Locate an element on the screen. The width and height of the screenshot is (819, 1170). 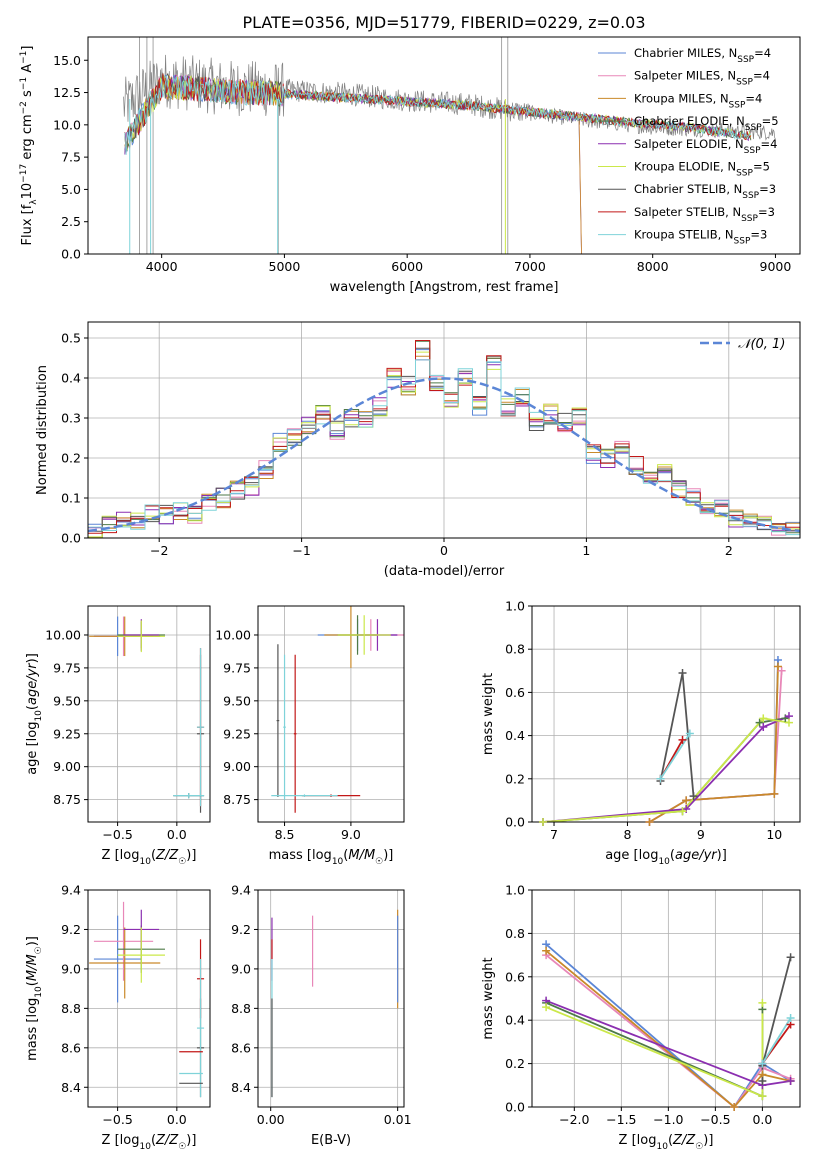
legend-entry-label-part: =3 is located at coordinates (766, 212).